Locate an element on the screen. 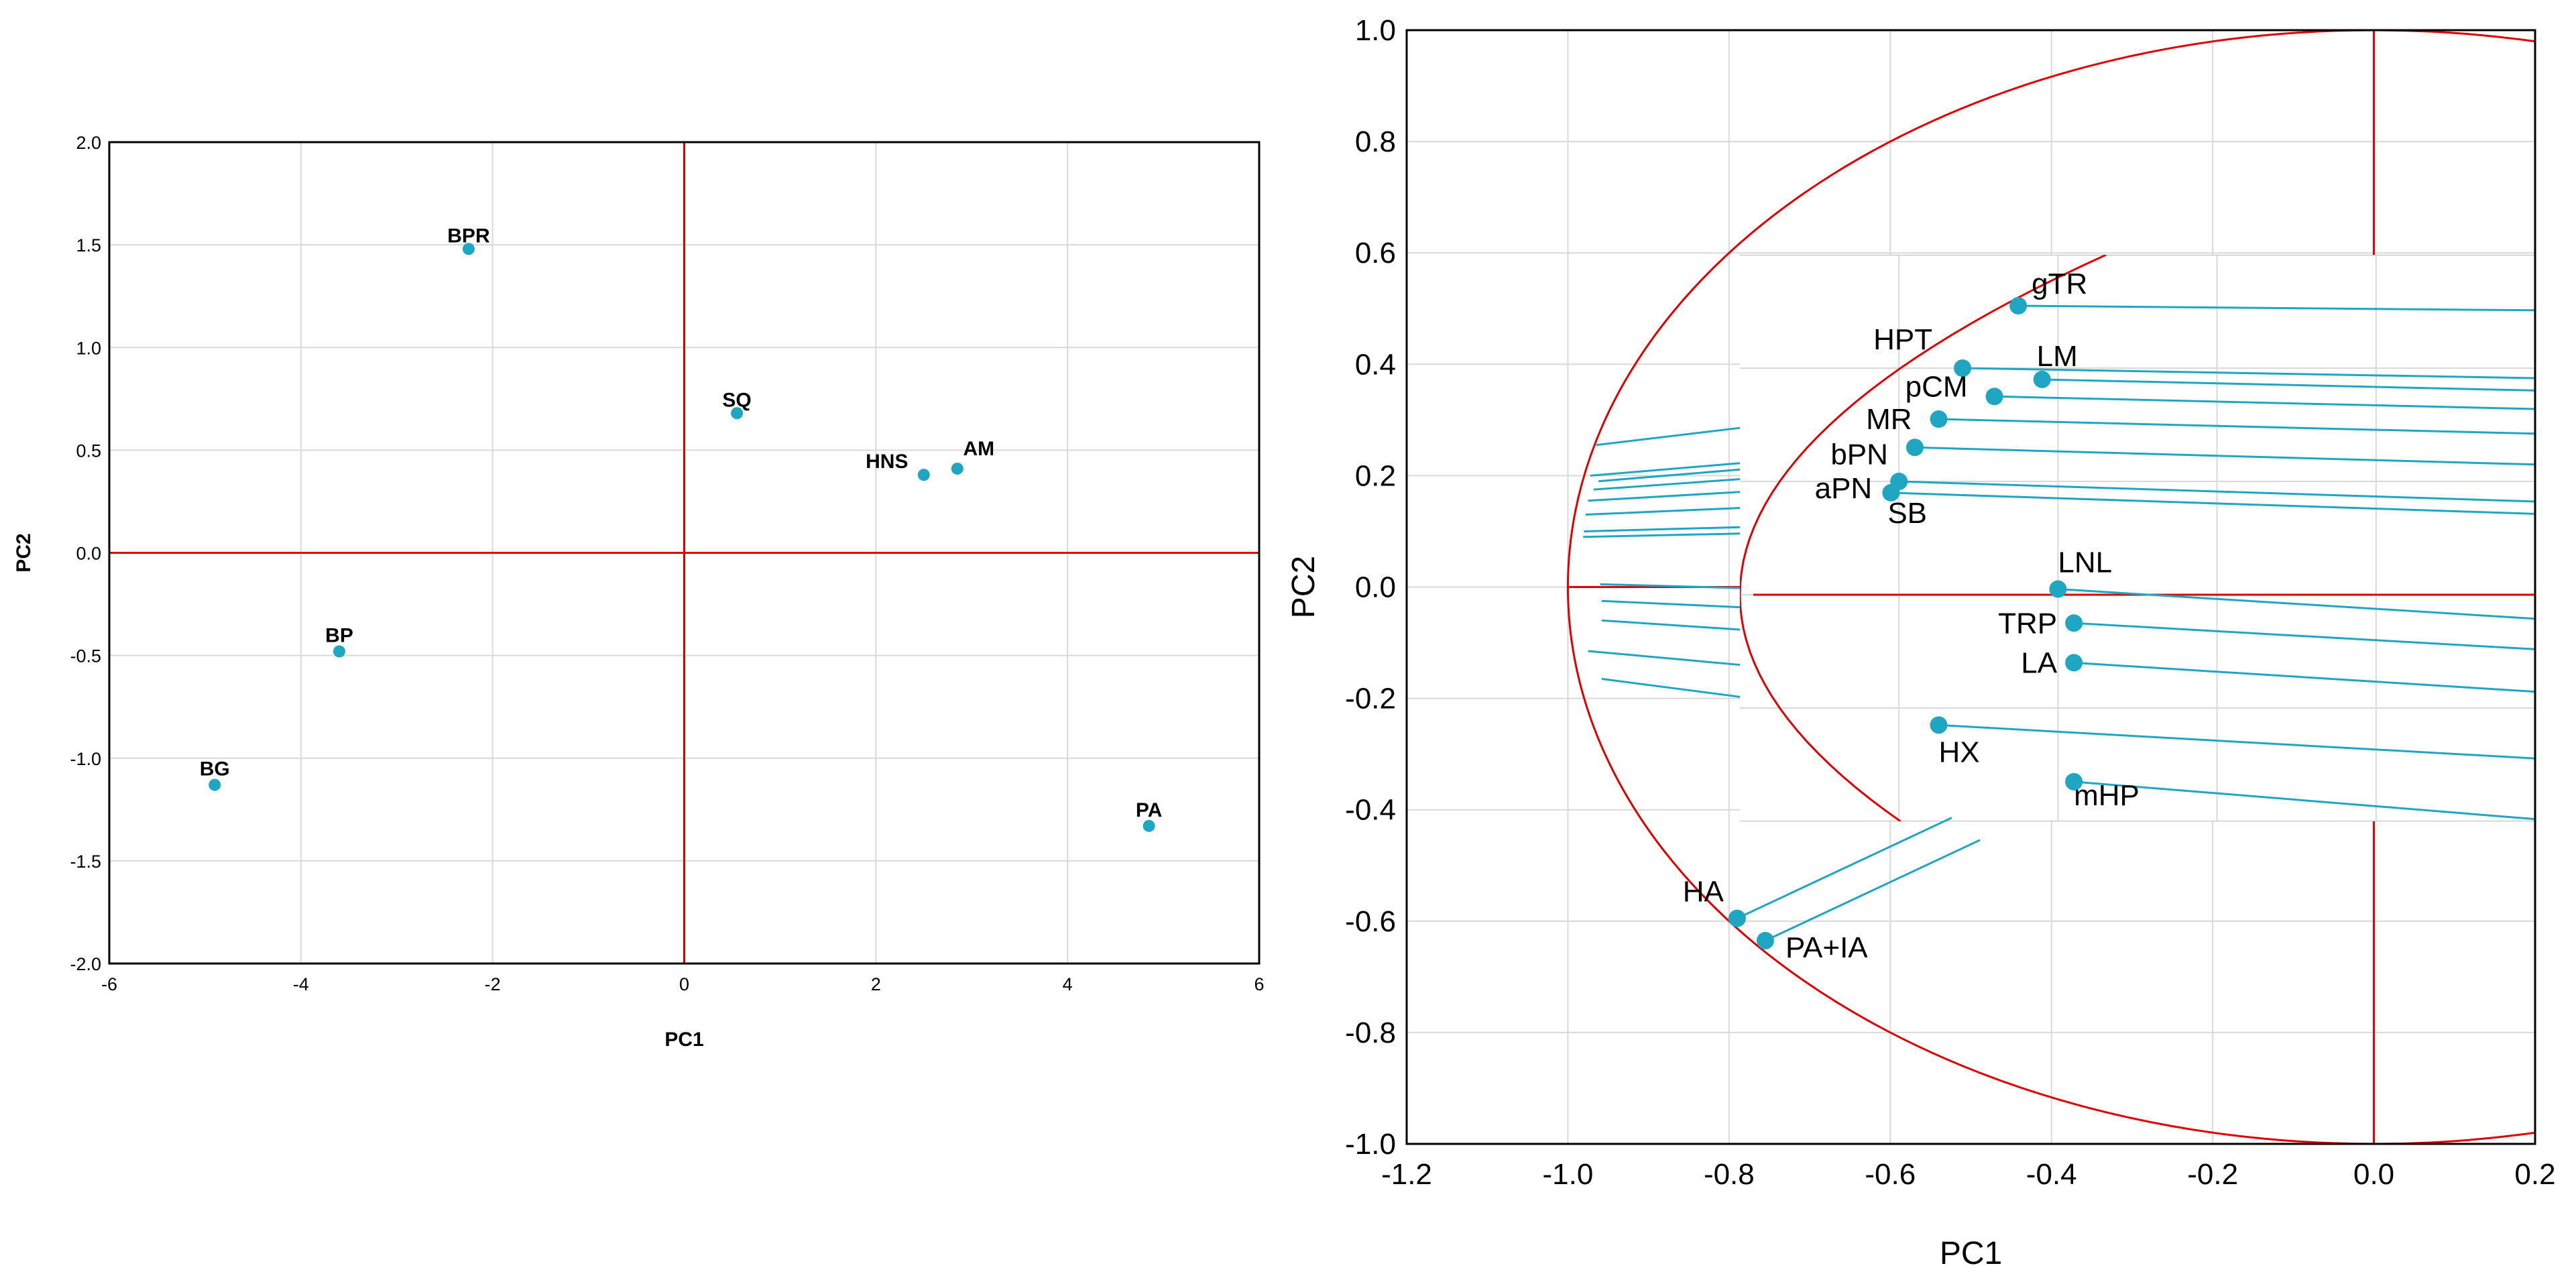 Image resolution: width=2576 pixels, height=1280 pixels. left-y-tick-label: 1.0 is located at coordinates (88, 348).